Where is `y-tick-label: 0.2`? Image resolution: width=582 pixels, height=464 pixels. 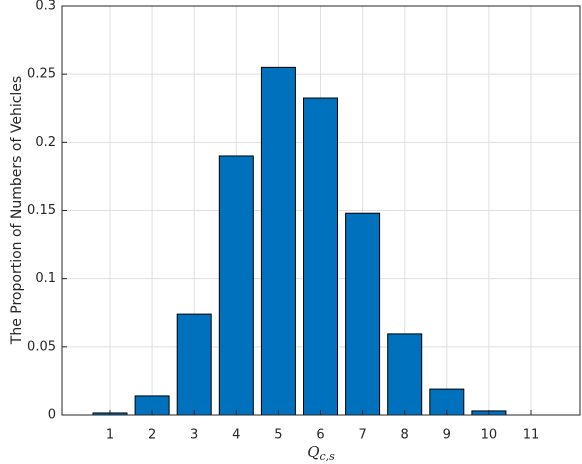
y-tick-label: 0.2 is located at coordinates (45, 142).